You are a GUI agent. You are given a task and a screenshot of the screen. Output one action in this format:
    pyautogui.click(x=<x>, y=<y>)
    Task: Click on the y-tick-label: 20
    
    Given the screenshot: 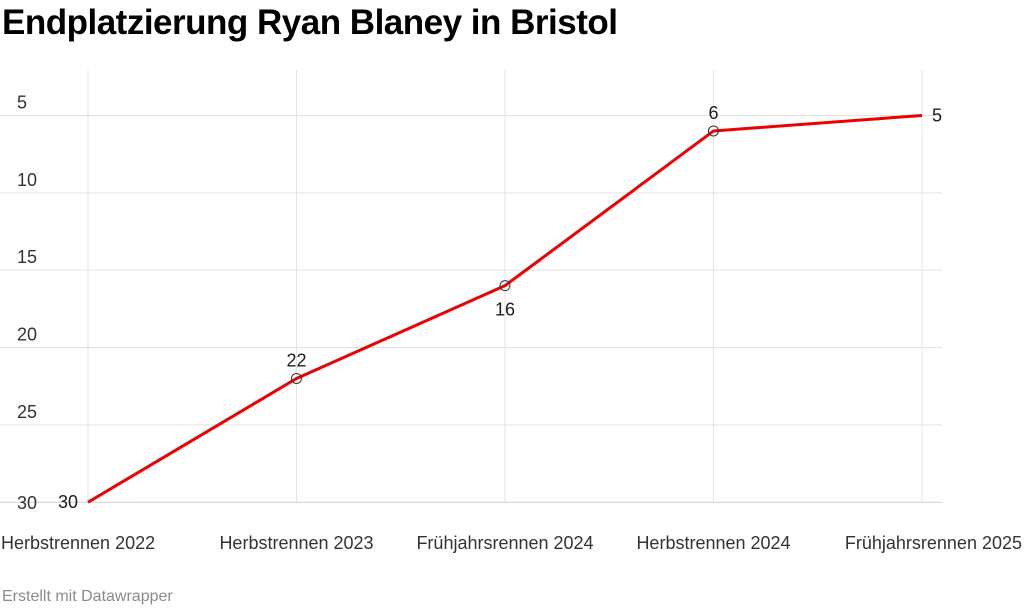 What is the action you would take?
    pyautogui.click(x=27, y=335)
    